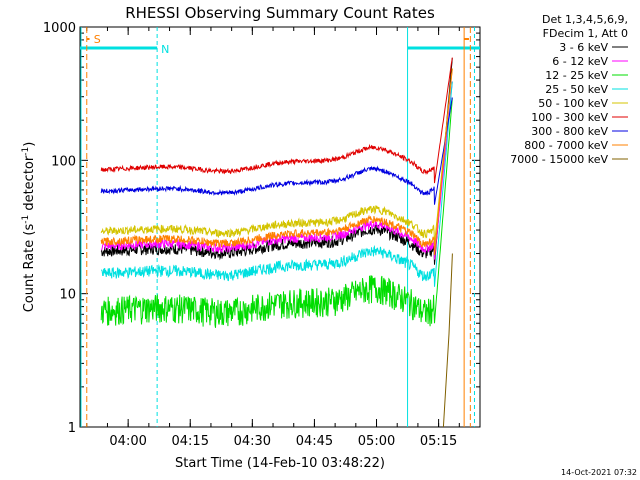  I want to click on y-tick-label: 1000, so click(59, 28).